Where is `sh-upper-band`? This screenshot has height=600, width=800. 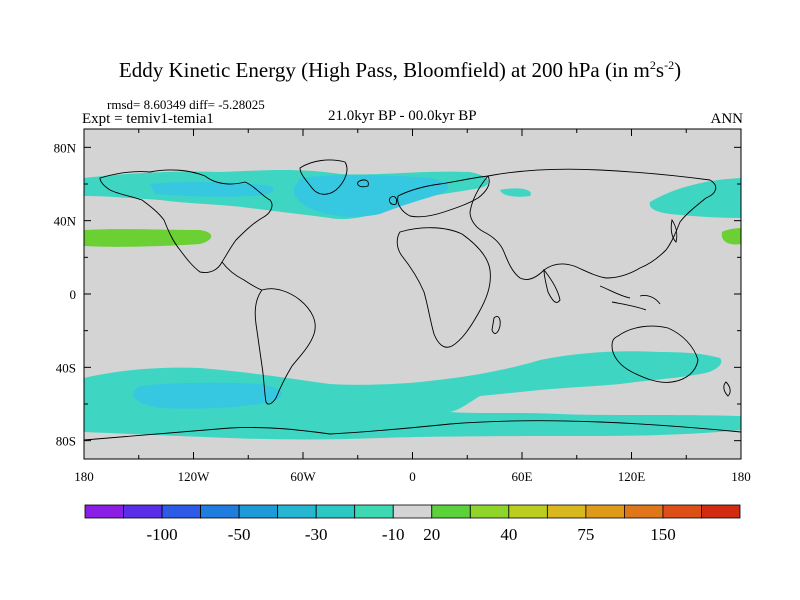
sh-upper-band is located at coordinates (647, 363).